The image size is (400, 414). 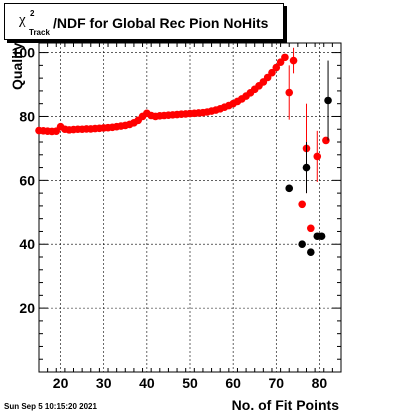 What do you see at coordinates (104, 383) in the screenshot?
I see `x-tick-label: 30` at bounding box center [104, 383].